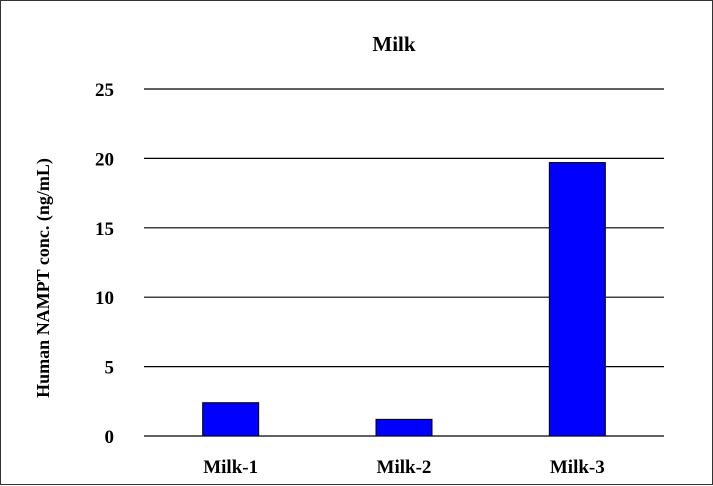 The image size is (713, 486). What do you see at coordinates (110, 437) in the screenshot?
I see `y-tick-label: 0` at bounding box center [110, 437].